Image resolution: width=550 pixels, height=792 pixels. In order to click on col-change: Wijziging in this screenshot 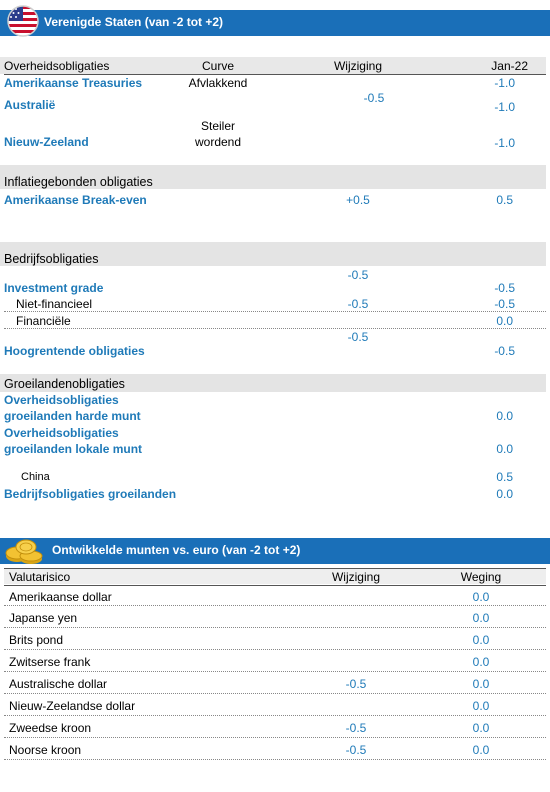, I will do `click(357, 66)`.